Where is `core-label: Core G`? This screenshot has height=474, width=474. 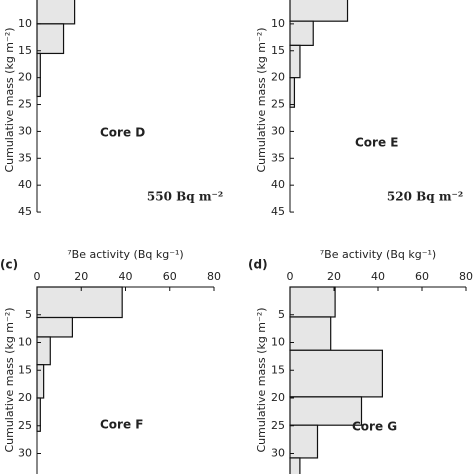
core-label: Core G is located at coordinates (374, 427).